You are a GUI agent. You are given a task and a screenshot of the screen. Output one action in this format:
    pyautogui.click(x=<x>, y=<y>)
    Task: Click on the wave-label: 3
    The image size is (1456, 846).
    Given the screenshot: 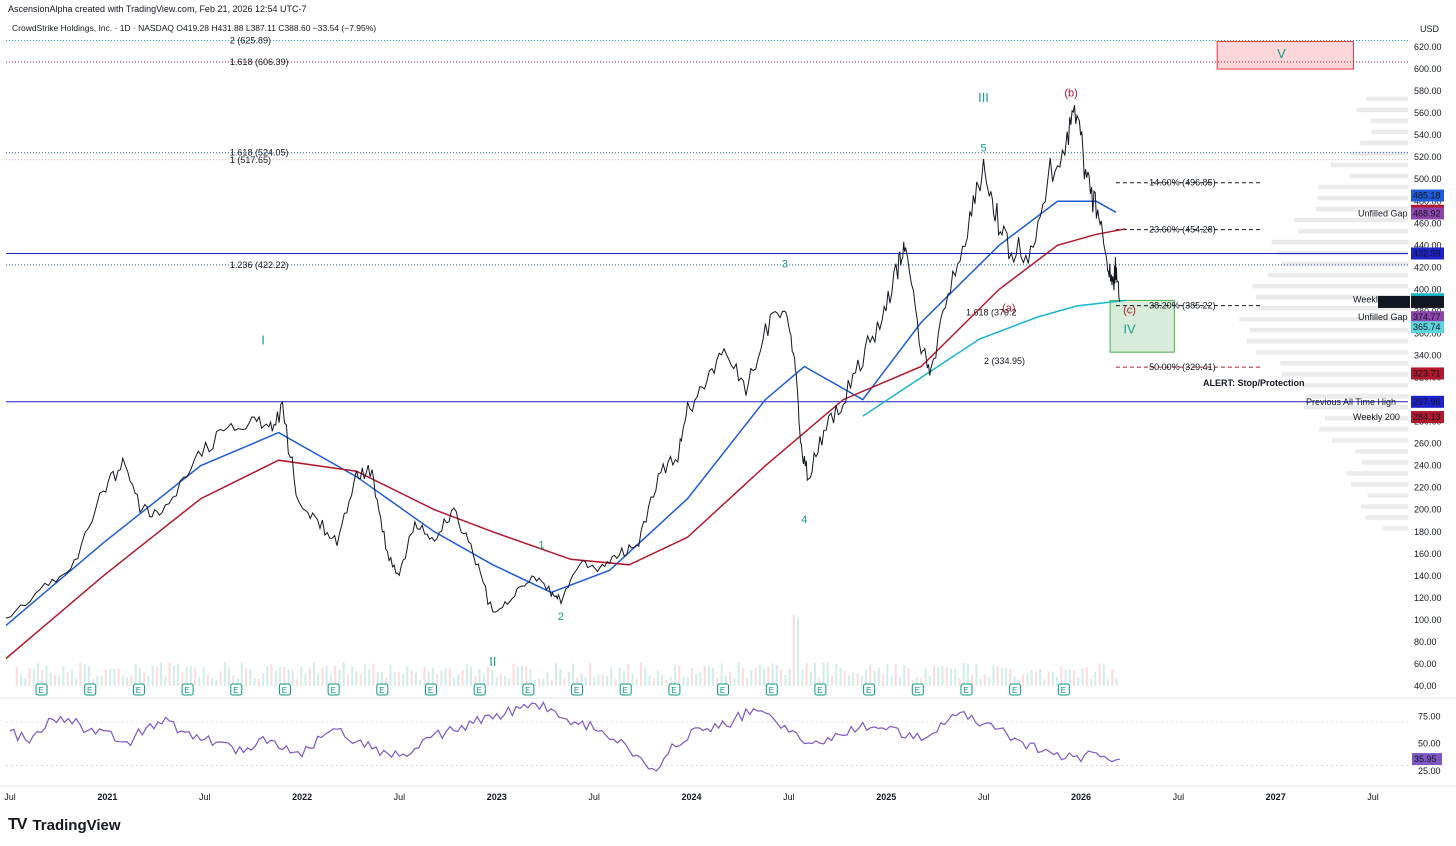 What is the action you would take?
    pyautogui.click(x=785, y=264)
    